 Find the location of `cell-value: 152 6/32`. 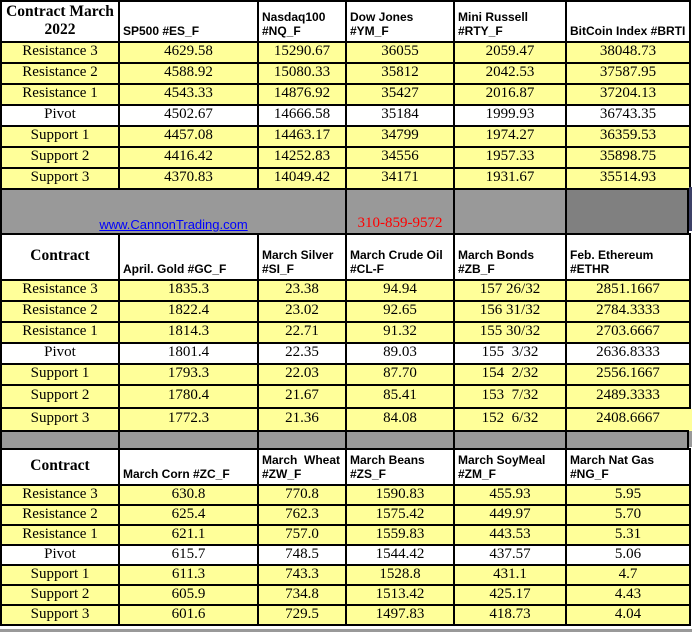

cell-value: 152 6/32 is located at coordinates (510, 419).